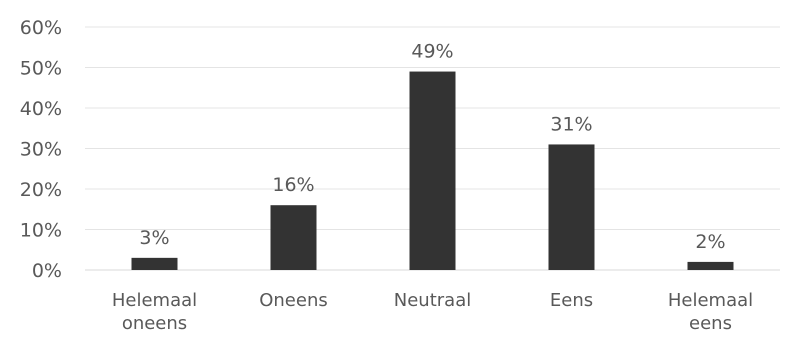 This screenshot has height=338, width=788. Describe the element at coordinates (571, 124) in the screenshot. I see `data-label-3: 31%` at that location.